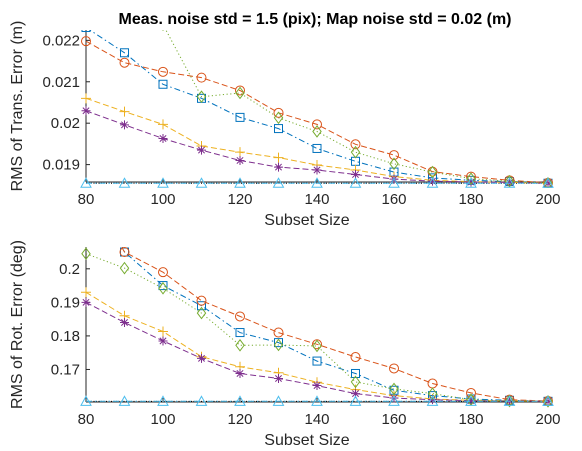 The image size is (582, 451). What do you see at coordinates (547, 419) in the screenshot?
I see `x-tick-label: 200` at bounding box center [547, 419].